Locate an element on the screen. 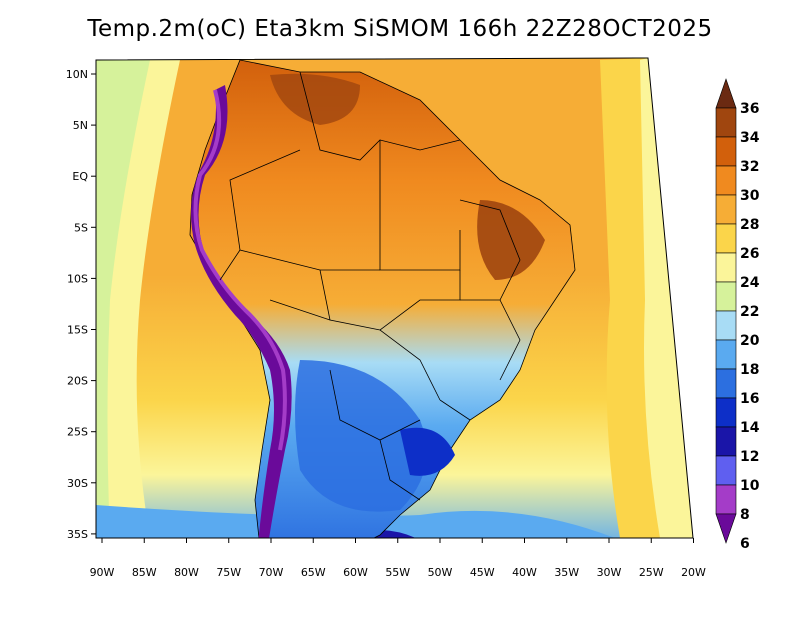 The height and width of the screenshot is (618, 800). colorbar-label: 32 is located at coordinates (749, 167).